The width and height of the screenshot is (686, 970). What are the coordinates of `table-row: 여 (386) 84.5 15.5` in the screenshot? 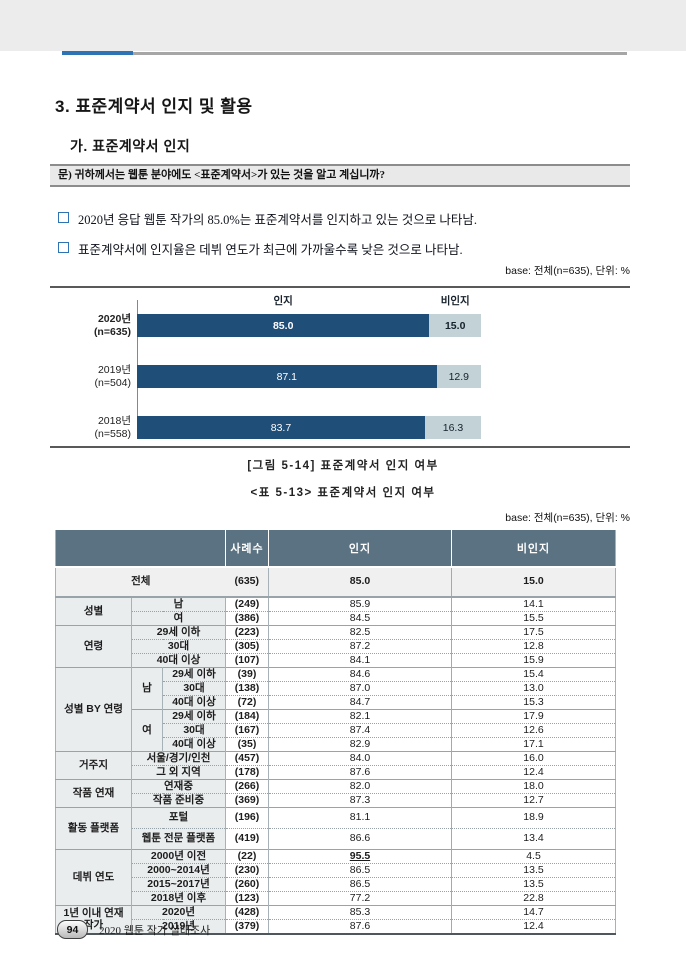 It's located at (336, 618).